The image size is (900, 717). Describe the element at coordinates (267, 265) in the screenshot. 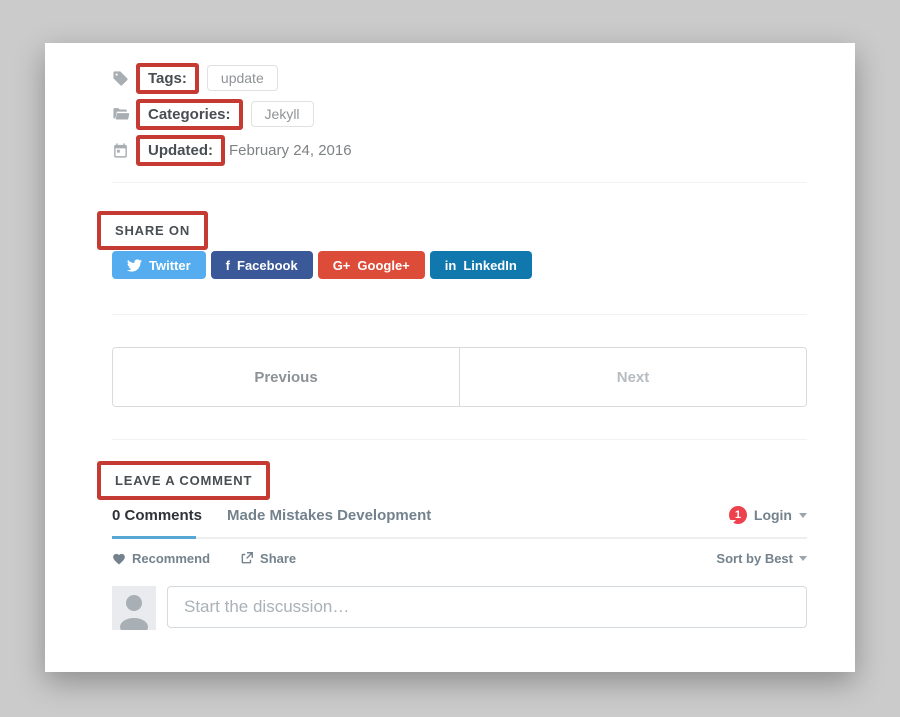

I see `share-facebook-label: Facebook` at that location.